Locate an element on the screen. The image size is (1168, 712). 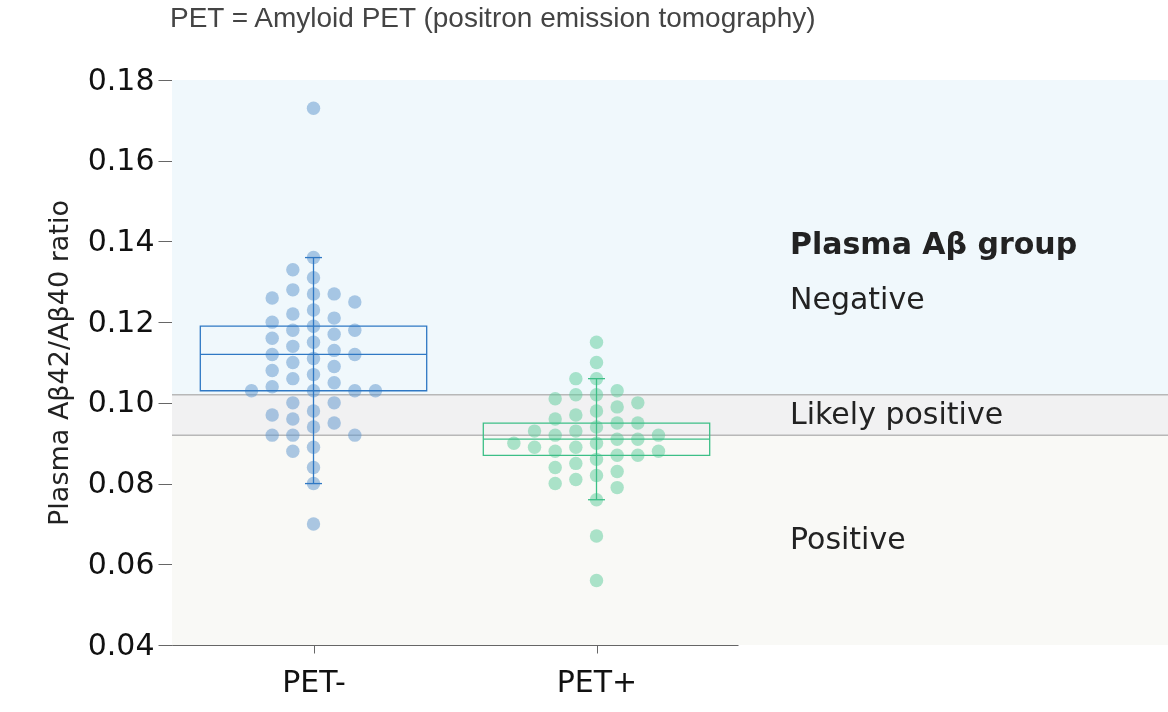
chart-title: PET = Amyloid PET (positron emission tomography) is located at coordinates (493, 17).